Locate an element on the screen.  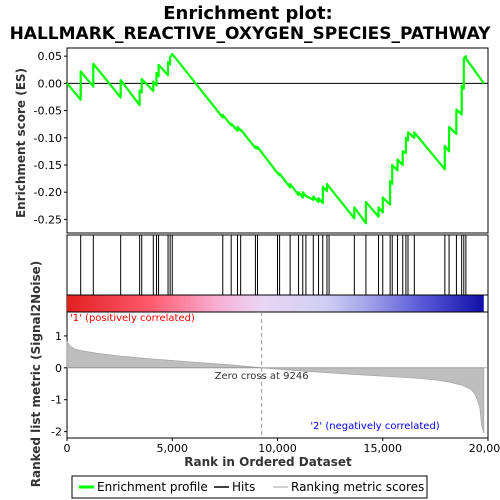
metric-y-tick-label: -1 is located at coordinates (56, 400).